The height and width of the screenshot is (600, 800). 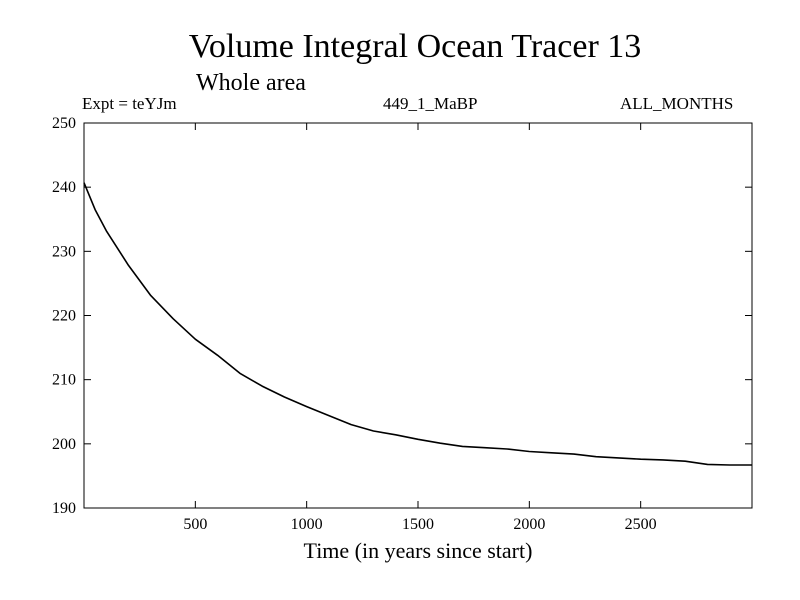 I want to click on x-tick-label: 1500, so click(x=418, y=524).